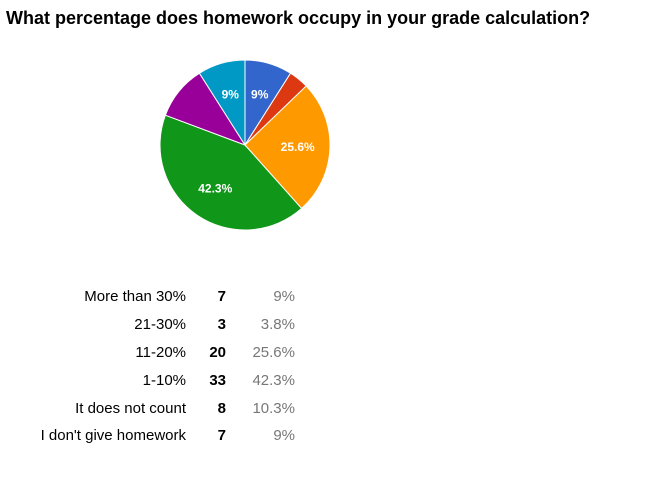 This screenshot has height=480, width=662. I want to click on table-row: I don't give homework 7 9%, so click(147, 436).